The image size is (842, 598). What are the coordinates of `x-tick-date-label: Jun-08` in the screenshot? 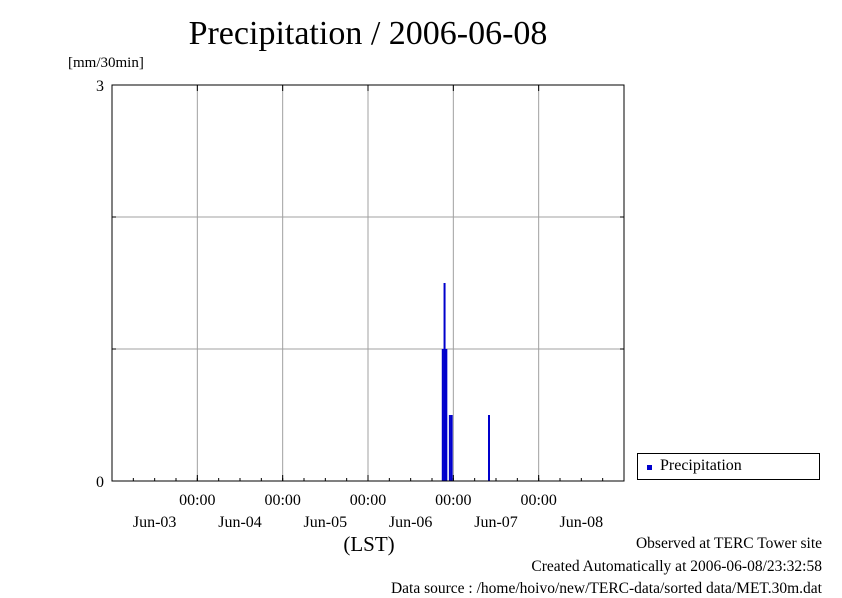 It's located at (582, 522).